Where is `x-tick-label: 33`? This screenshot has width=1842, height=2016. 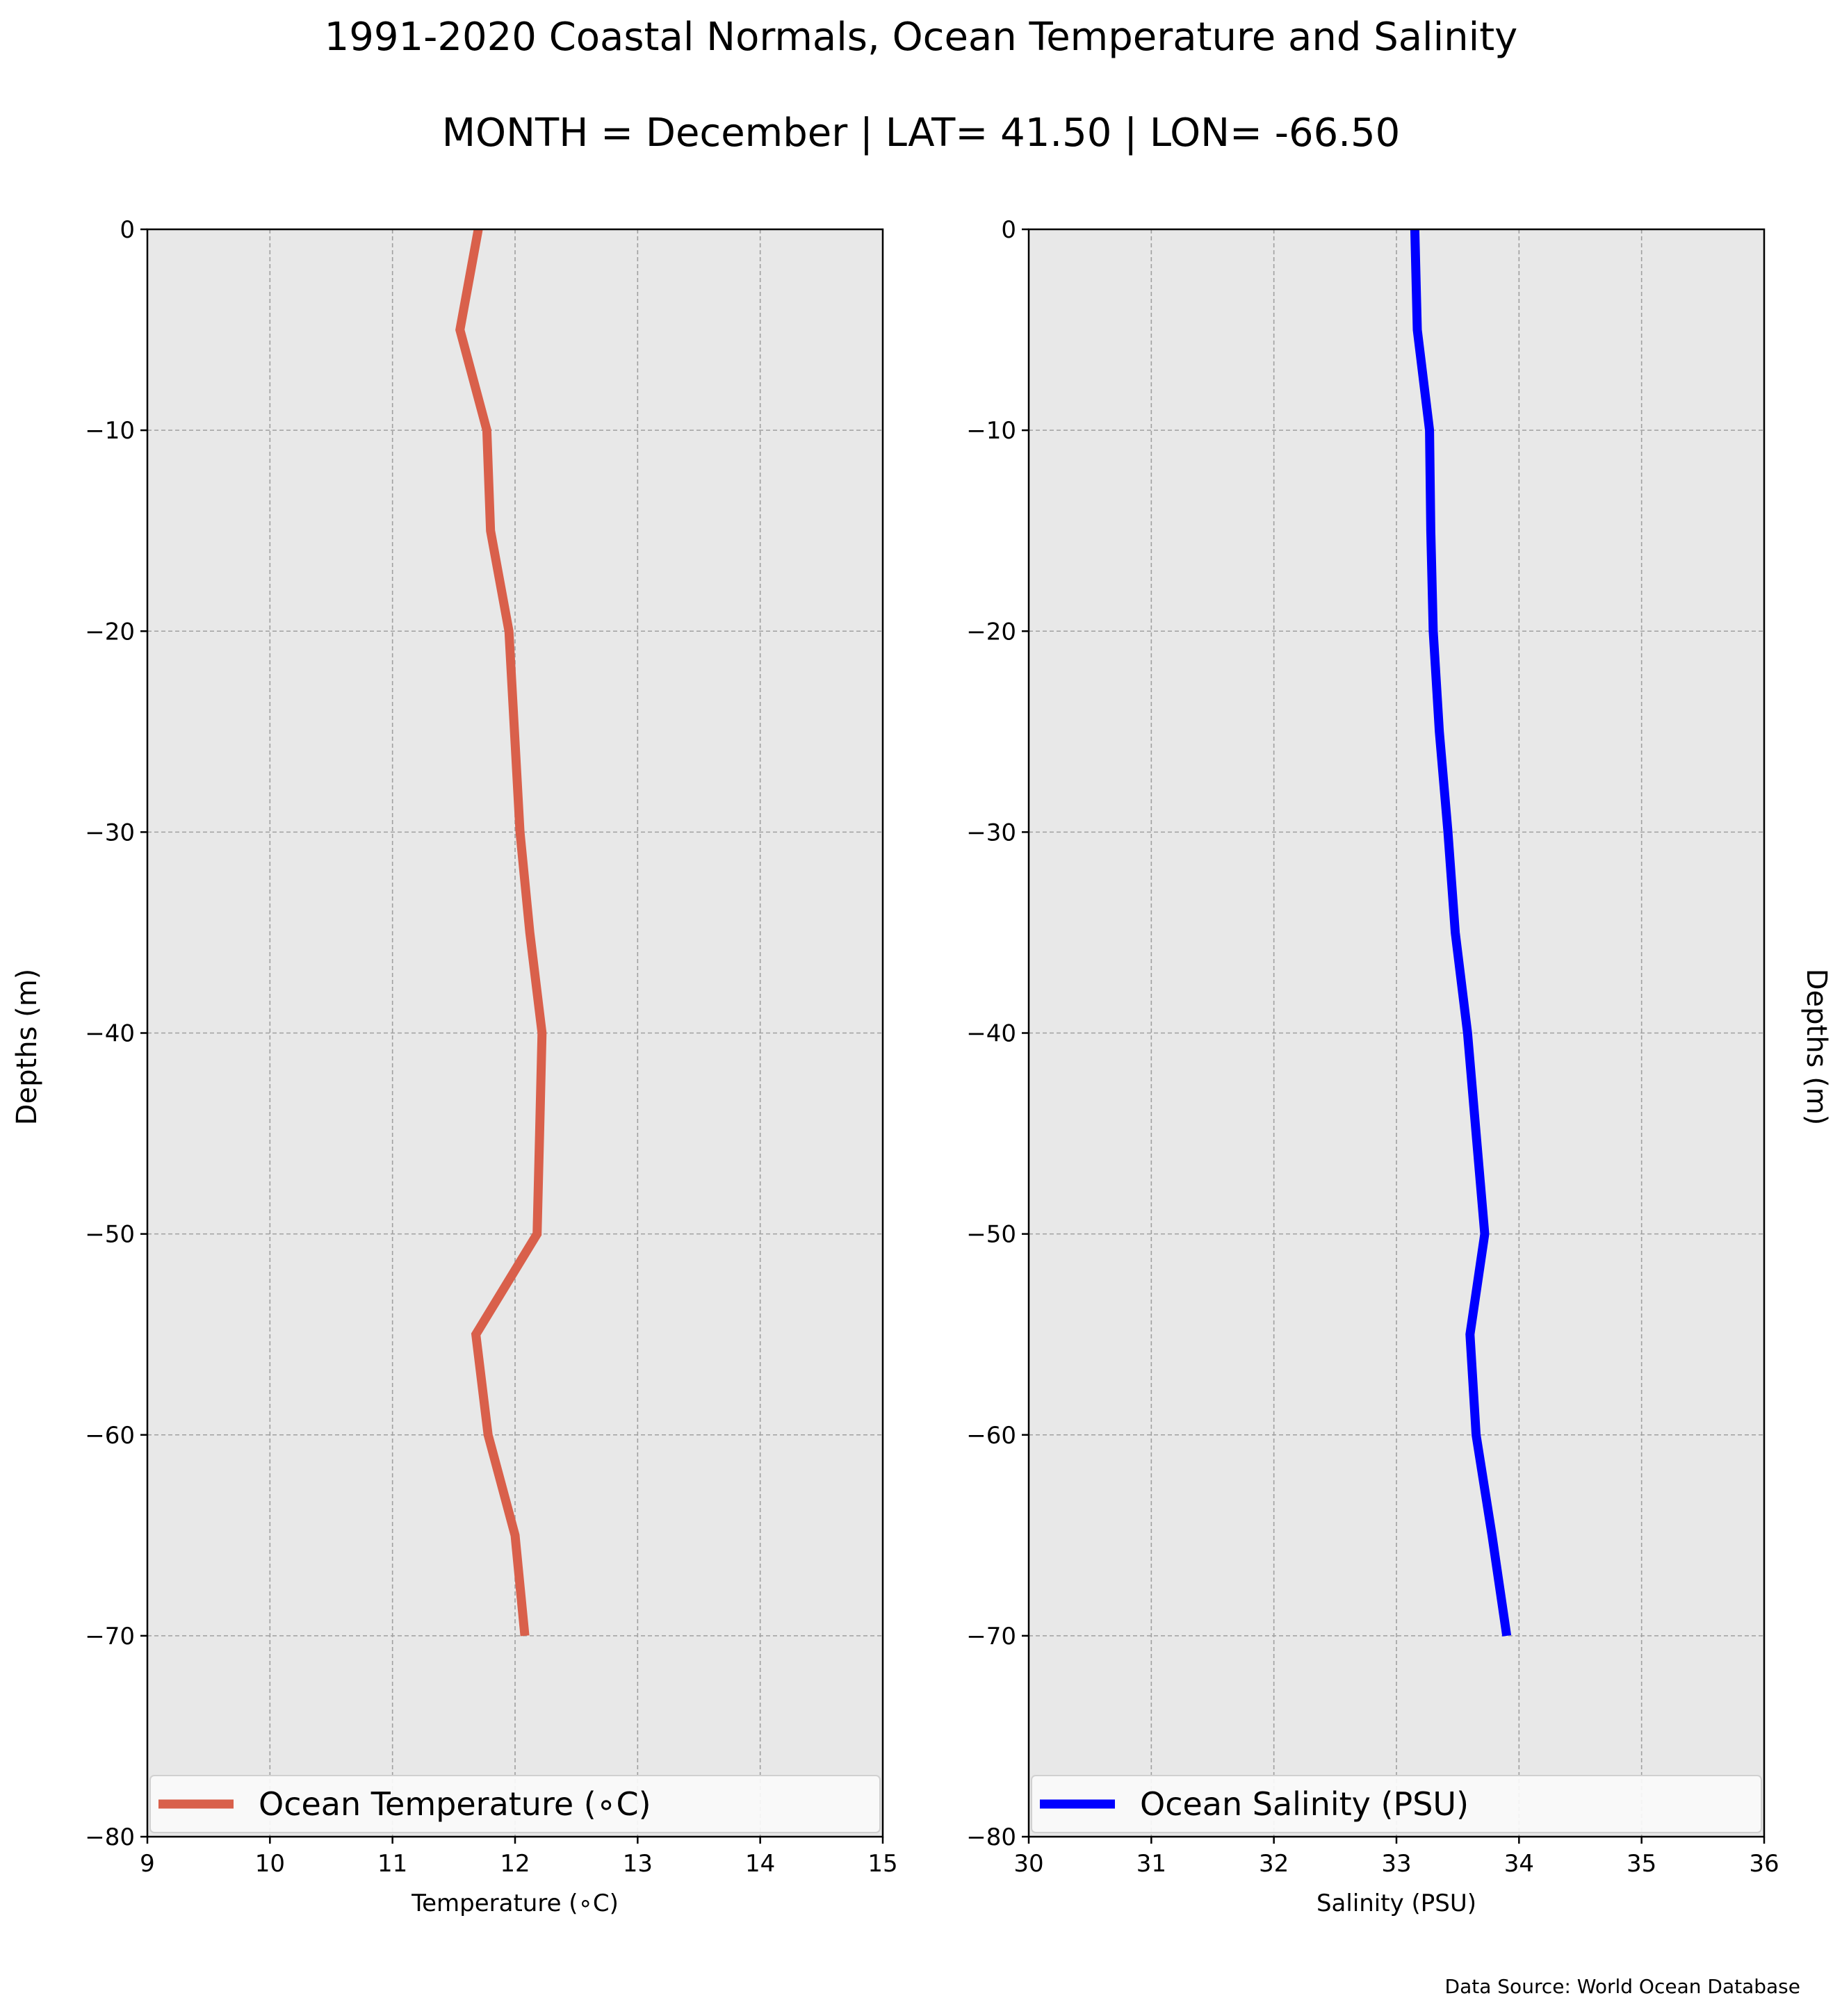
x-tick-label: 33 is located at coordinates (1396, 1864).